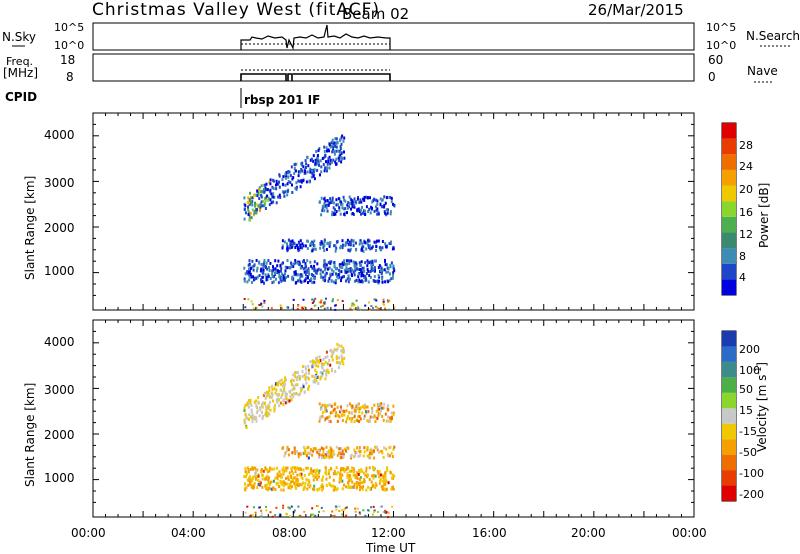 This screenshot has width=800, height=554. I want to click on velocity-echo-points, so click(319, 430).